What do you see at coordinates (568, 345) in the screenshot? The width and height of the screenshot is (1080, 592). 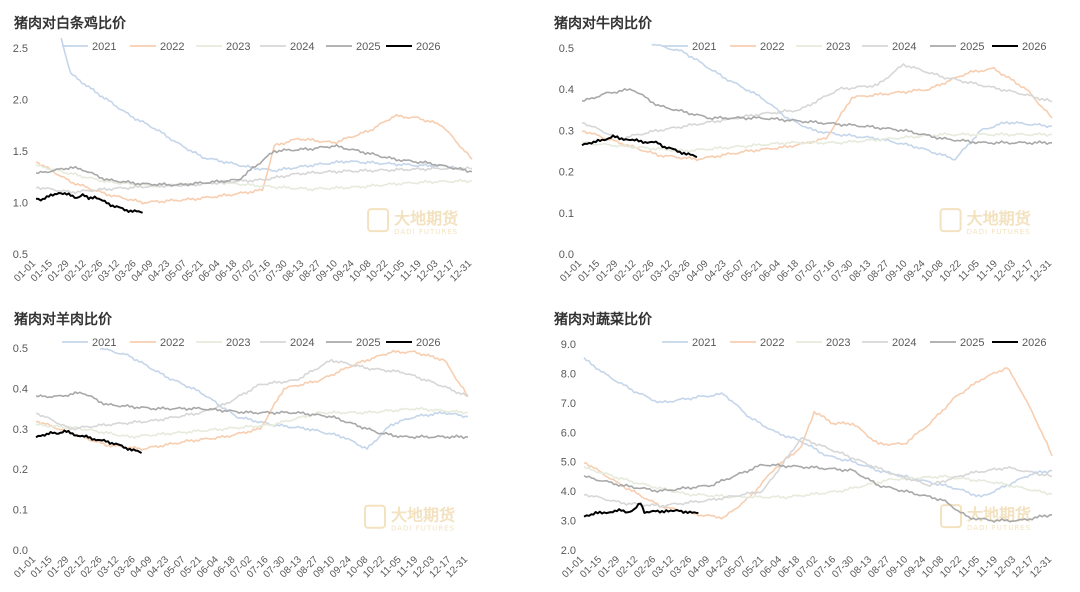 I see `y-tick-label: 9.0` at bounding box center [568, 345].